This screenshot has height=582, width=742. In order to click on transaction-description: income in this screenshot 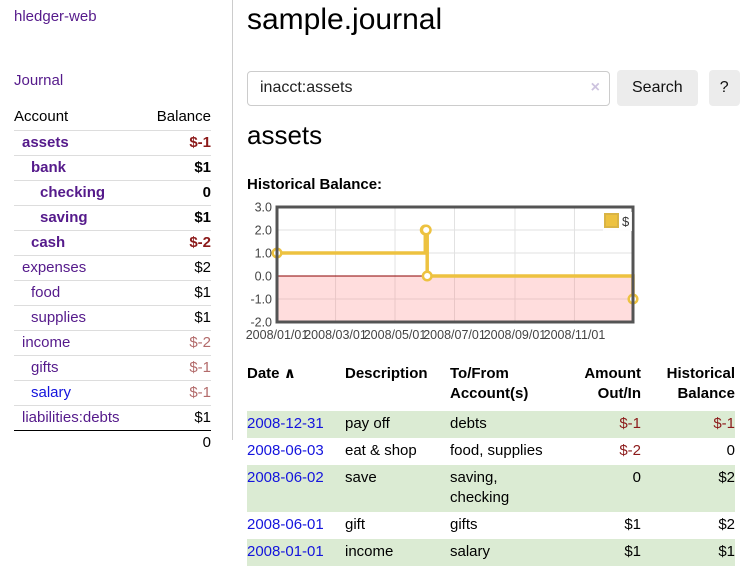, I will do `click(369, 551)`.